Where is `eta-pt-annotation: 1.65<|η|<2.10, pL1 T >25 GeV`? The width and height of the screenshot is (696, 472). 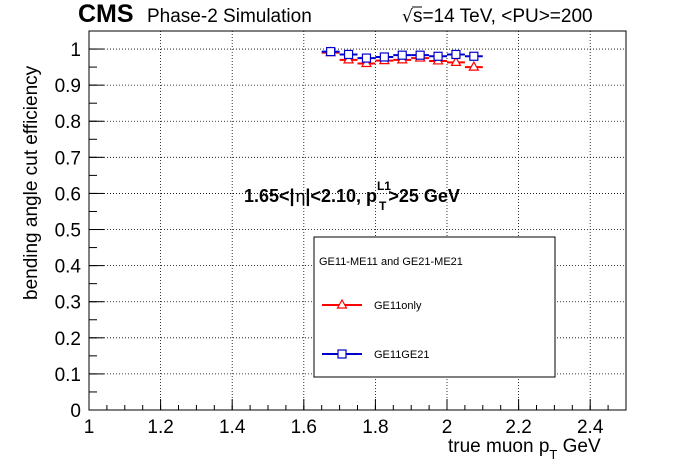
eta-pt-annotation: 1.65<|η|<2.10, pL1 T >25 GeV is located at coordinates (352, 196).